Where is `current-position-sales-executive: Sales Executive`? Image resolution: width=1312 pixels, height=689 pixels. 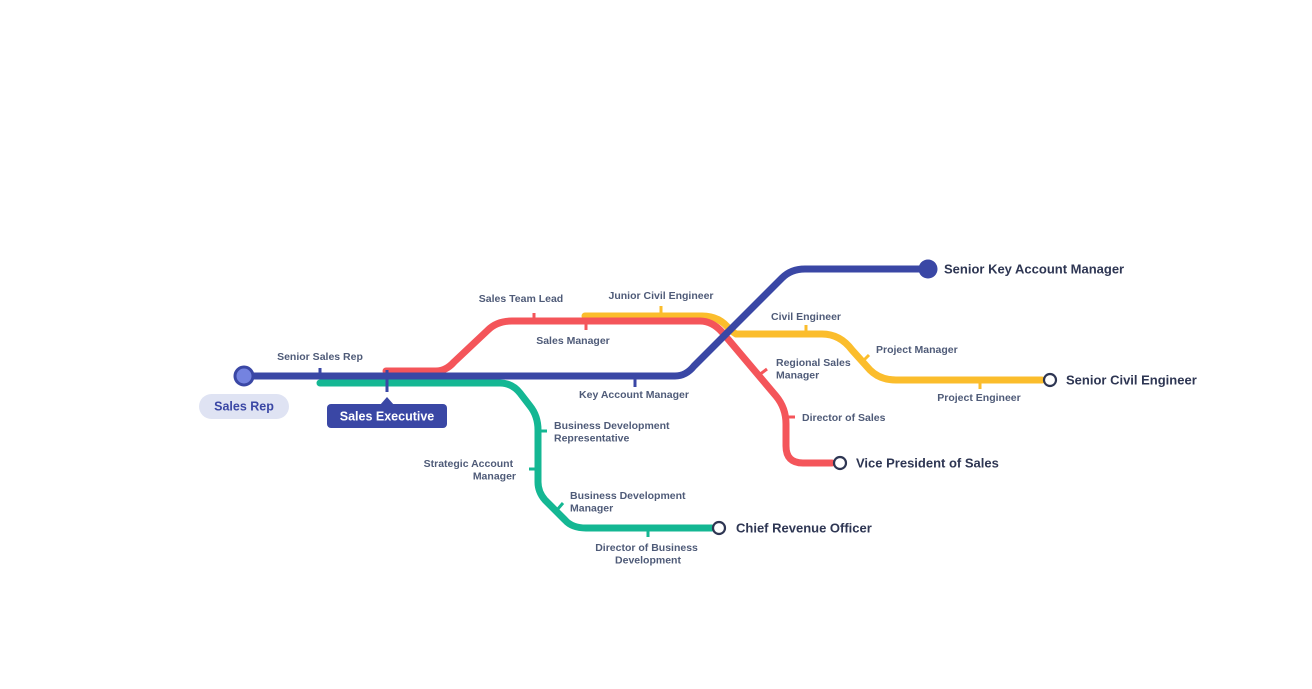 current-position-sales-executive: Sales Executive is located at coordinates (387, 399).